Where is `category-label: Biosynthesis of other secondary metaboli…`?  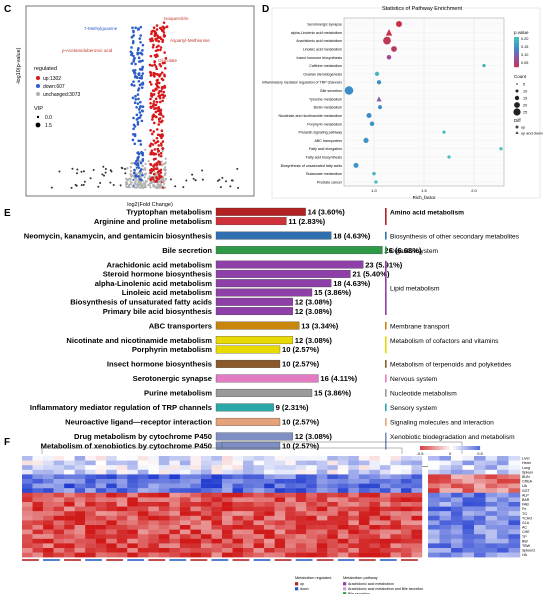
category-label: Biosynthesis of other secondary metaboli… is located at coordinates (455, 236).